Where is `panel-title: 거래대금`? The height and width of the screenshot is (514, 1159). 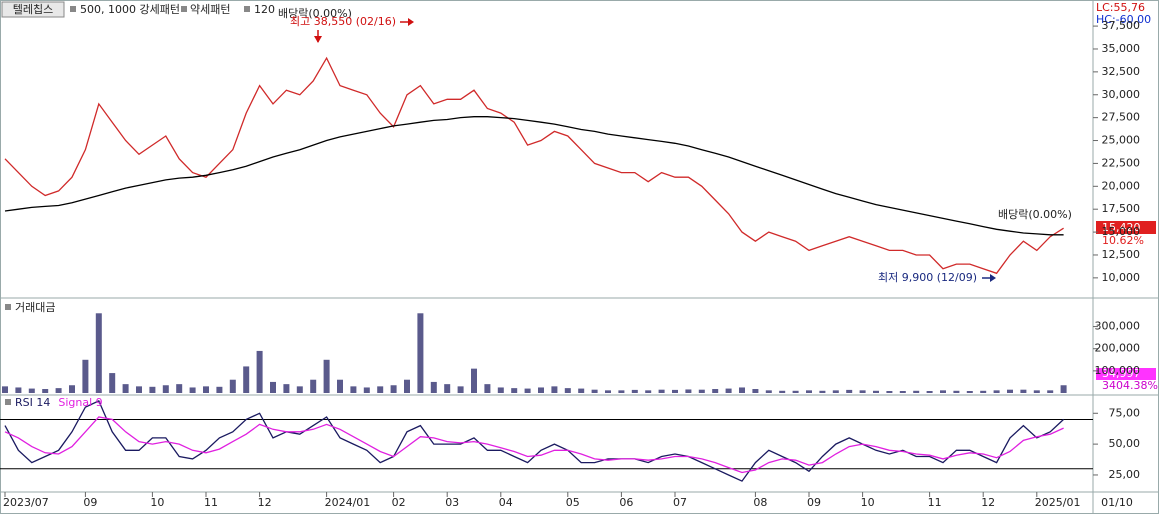 panel-title: 거래대금 is located at coordinates (35, 307).